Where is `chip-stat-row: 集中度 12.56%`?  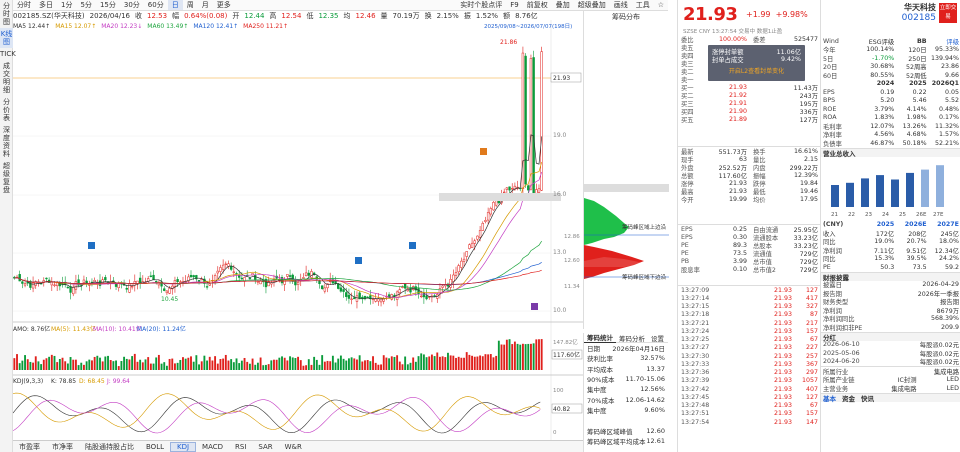 chip-stat-row: 集中度 12.56% is located at coordinates (626, 389).